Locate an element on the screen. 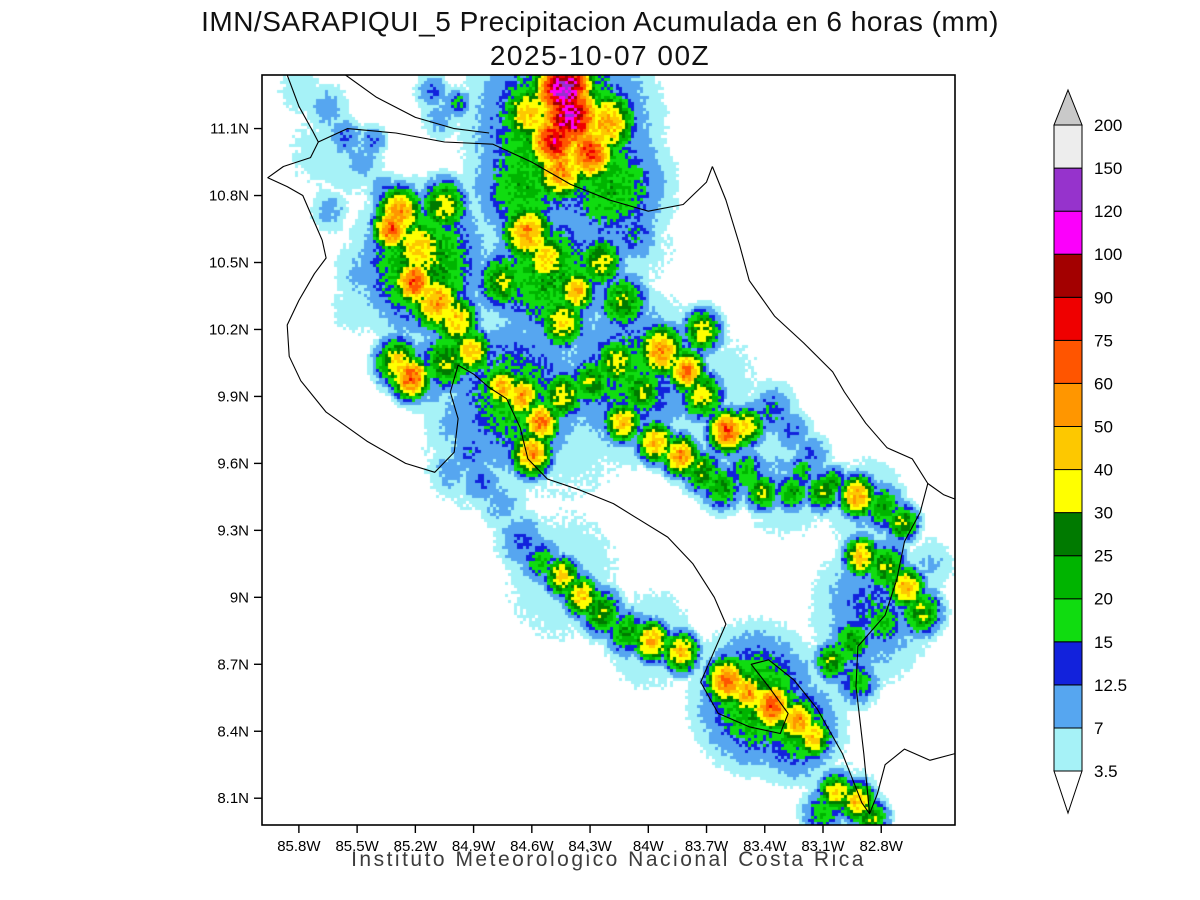 The width and height of the screenshot is (1200, 900). lat-tick-label: 10.2N is located at coordinates (229, 329).